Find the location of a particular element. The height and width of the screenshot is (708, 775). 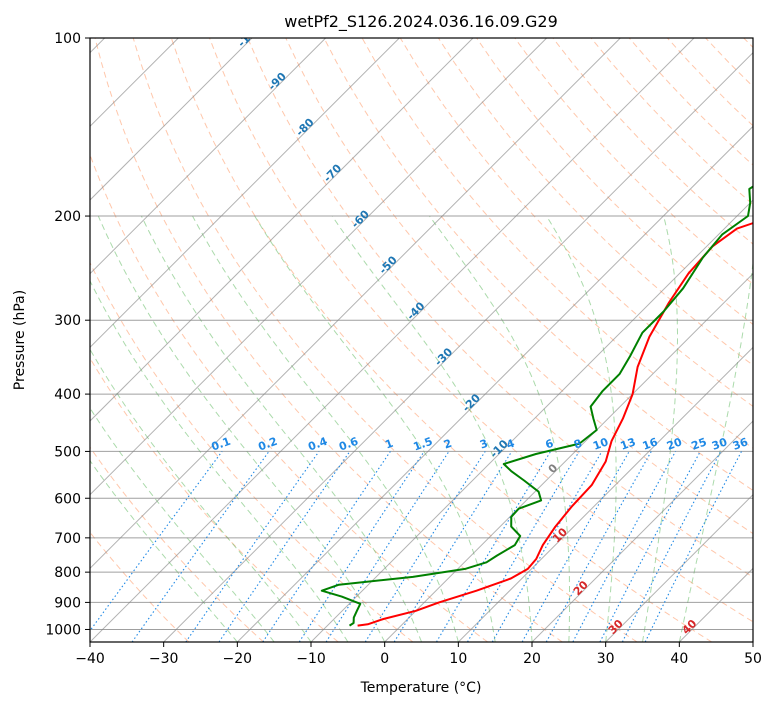

y-tick-label: 300 is located at coordinates (67, 321).